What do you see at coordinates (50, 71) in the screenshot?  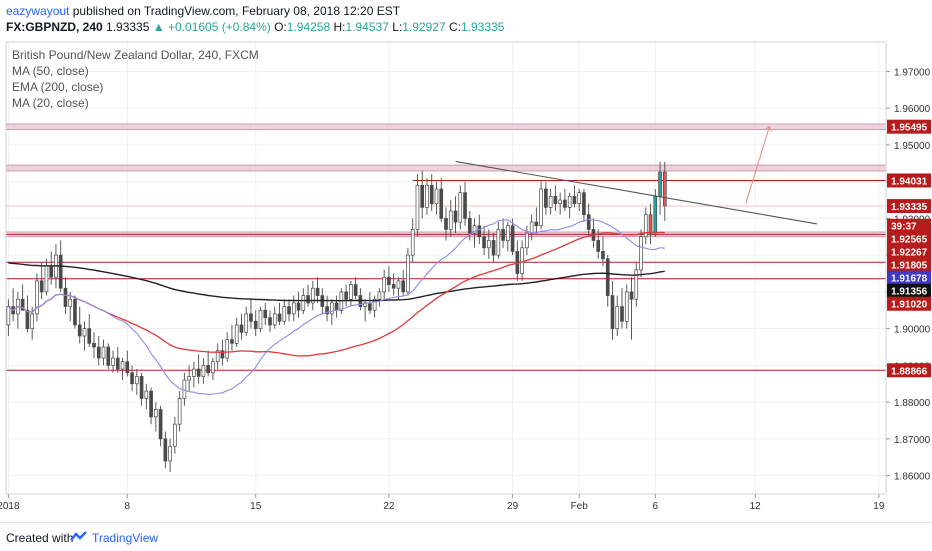 I see `legend-ma50: MA (50, close)` at bounding box center [50, 71].